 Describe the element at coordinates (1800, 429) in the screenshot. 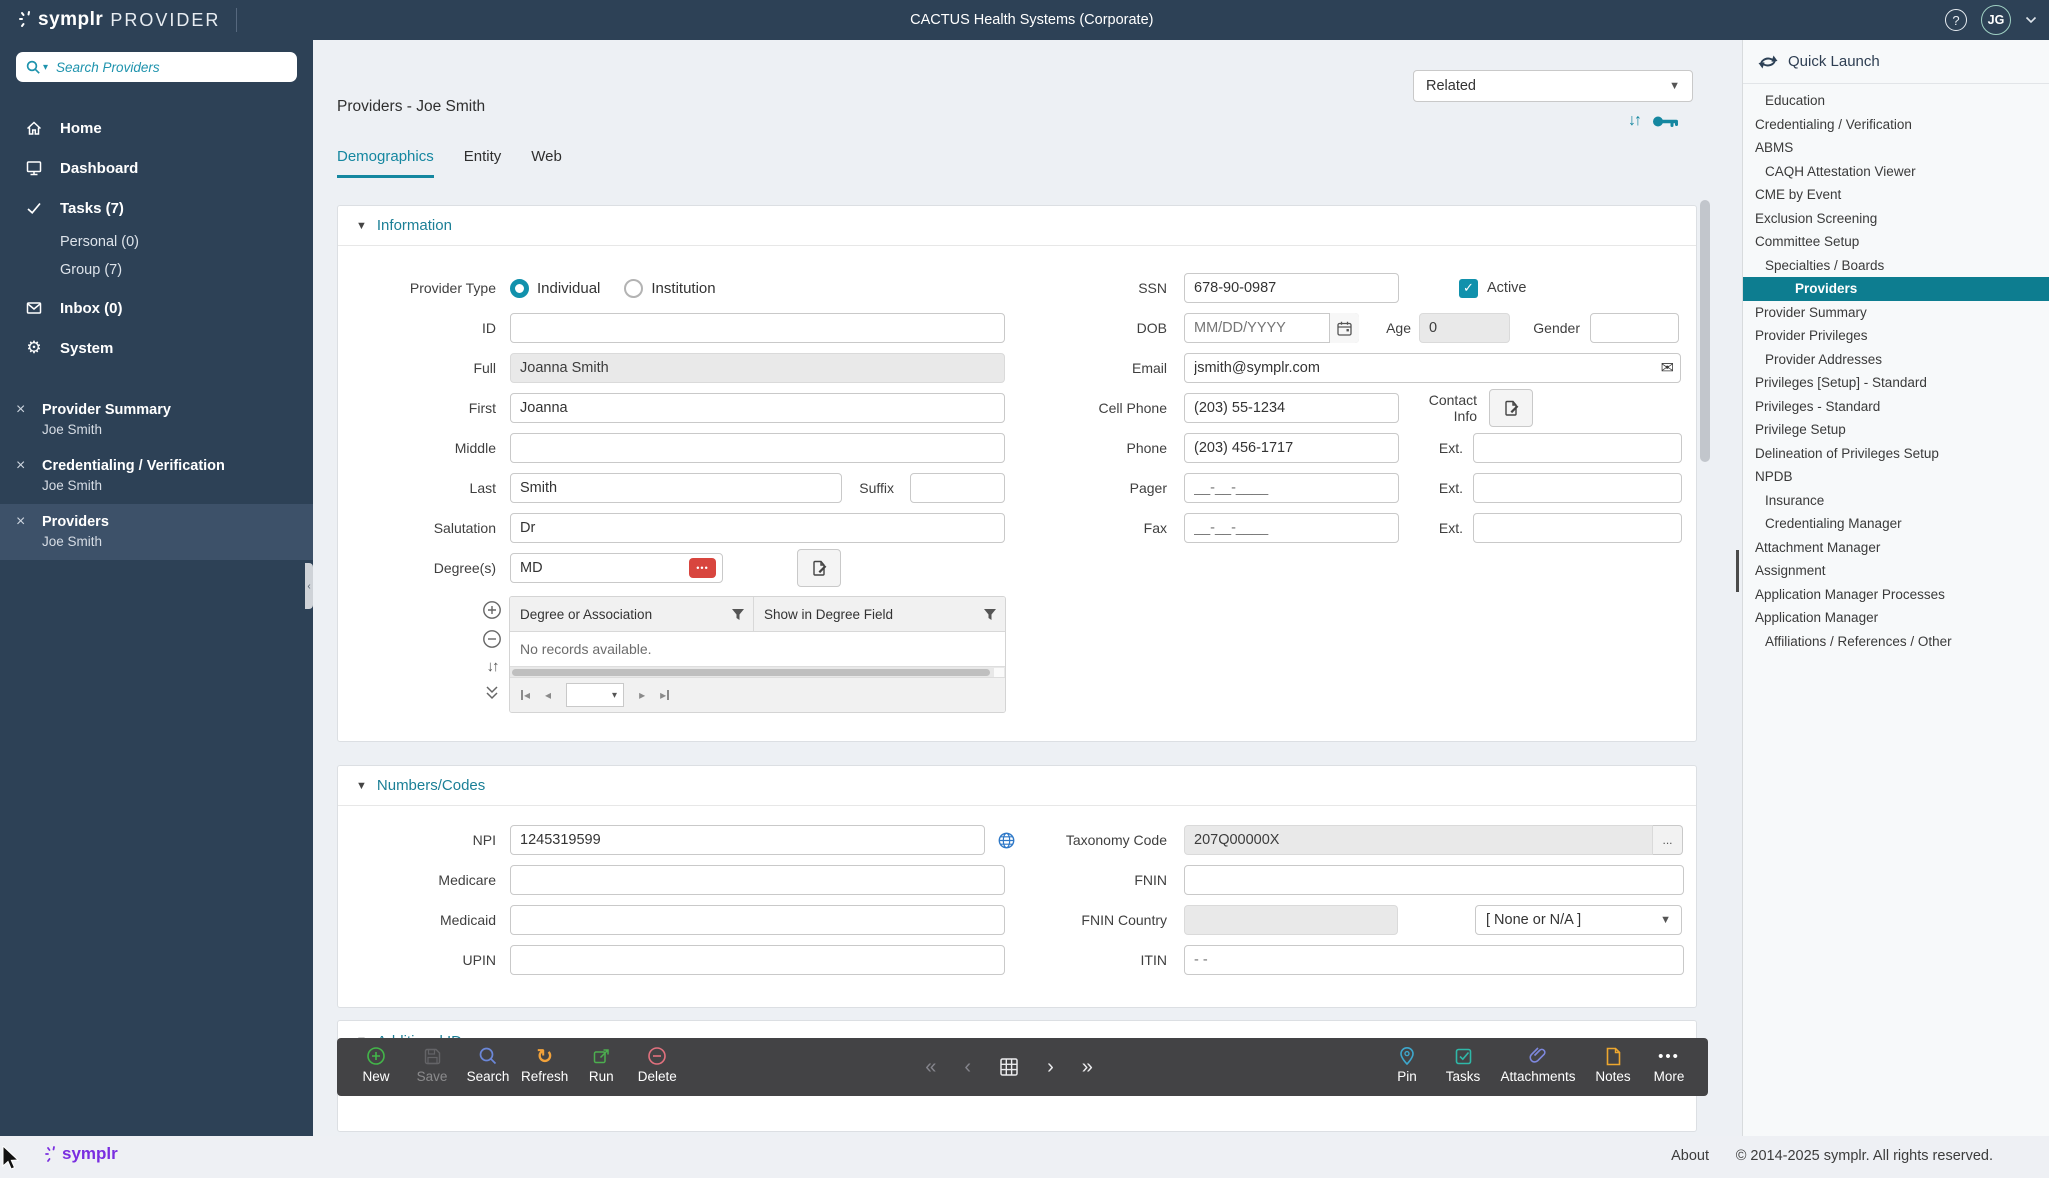

I see `ql-item-privilege-setup: Privilege Setup` at that location.